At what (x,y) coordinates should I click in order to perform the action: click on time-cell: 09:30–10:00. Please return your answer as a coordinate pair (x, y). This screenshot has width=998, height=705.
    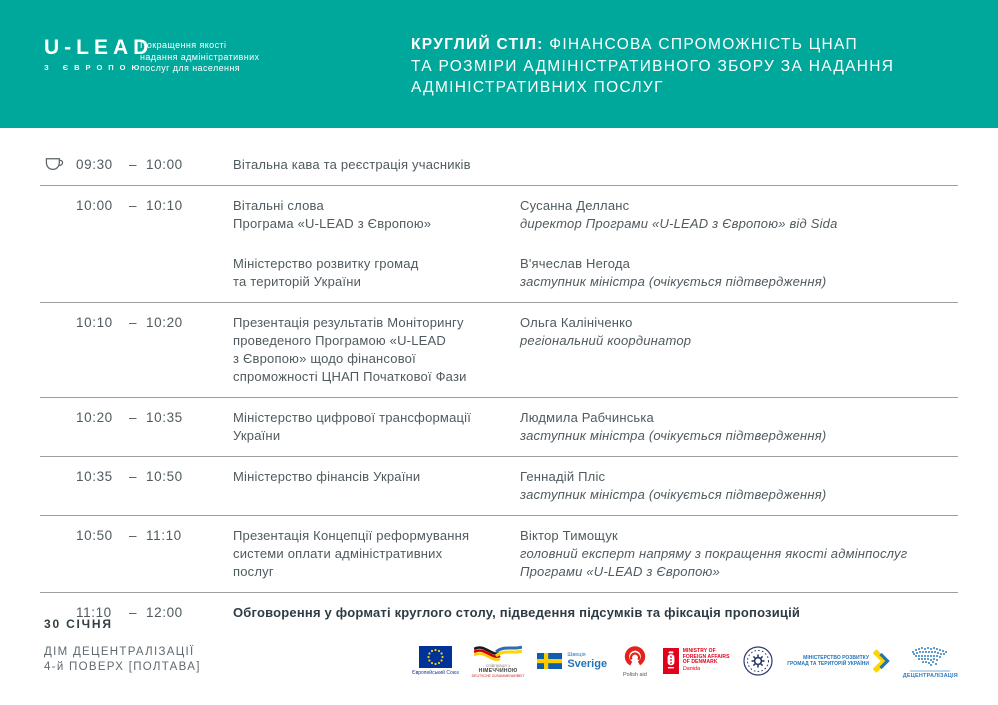
    Looking at the image, I should click on (114, 164).